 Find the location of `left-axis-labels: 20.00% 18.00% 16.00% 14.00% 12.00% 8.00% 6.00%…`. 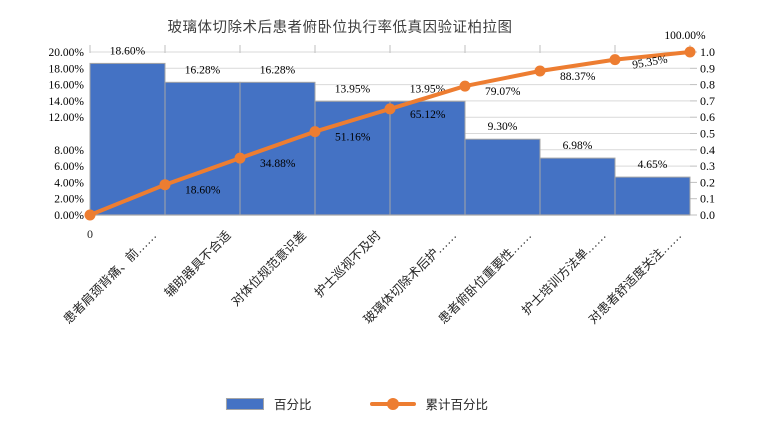

left-axis-labels: 20.00% 18.00% 16.00% 14.00% 12.00% 8.00% 6.00%… is located at coordinates (67, 134).